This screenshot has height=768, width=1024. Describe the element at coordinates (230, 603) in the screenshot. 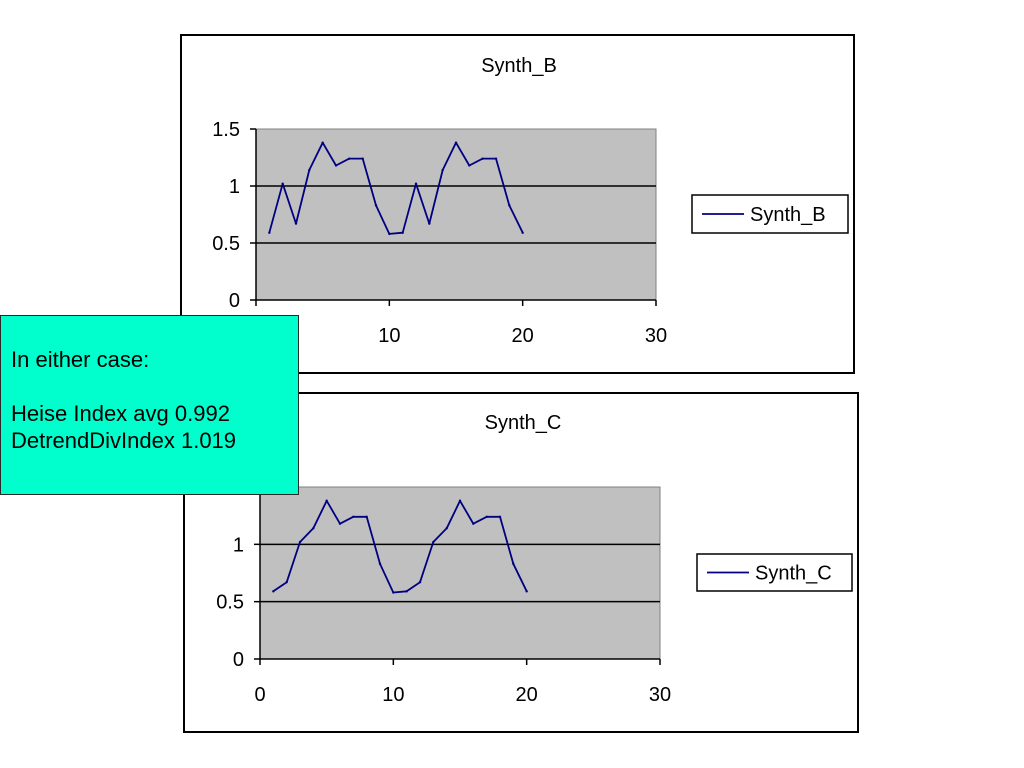

I see `chart-synth-c-y-tick-label: 0.5` at that location.